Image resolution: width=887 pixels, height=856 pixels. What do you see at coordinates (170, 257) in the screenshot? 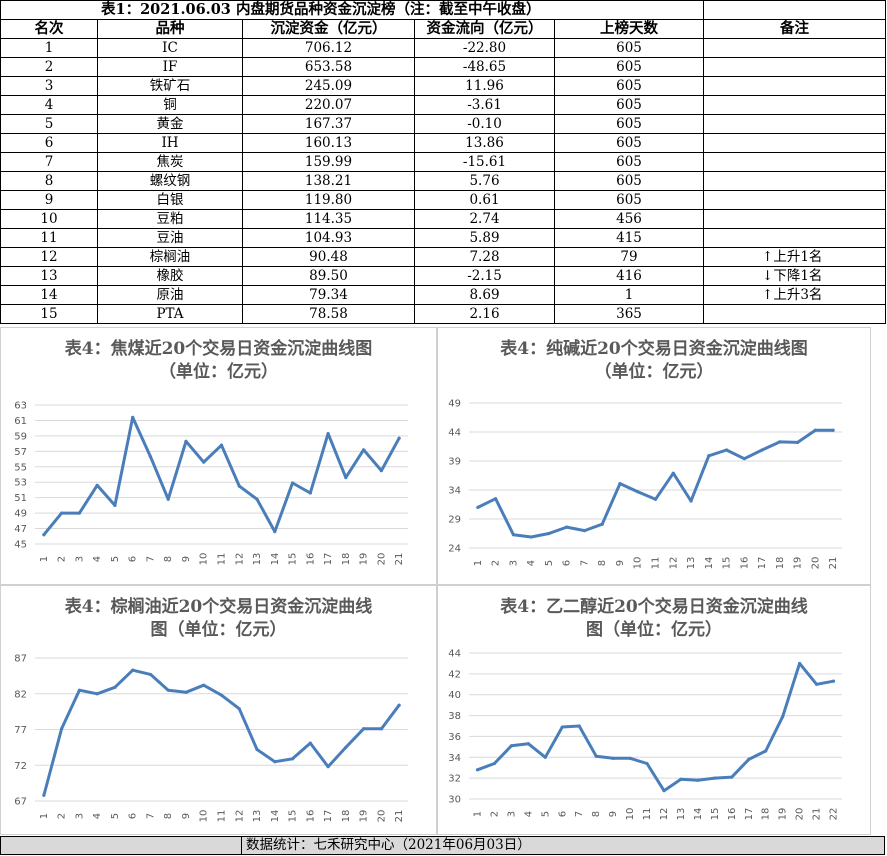
I see `name-cell: 棕榈油` at bounding box center [170, 257].